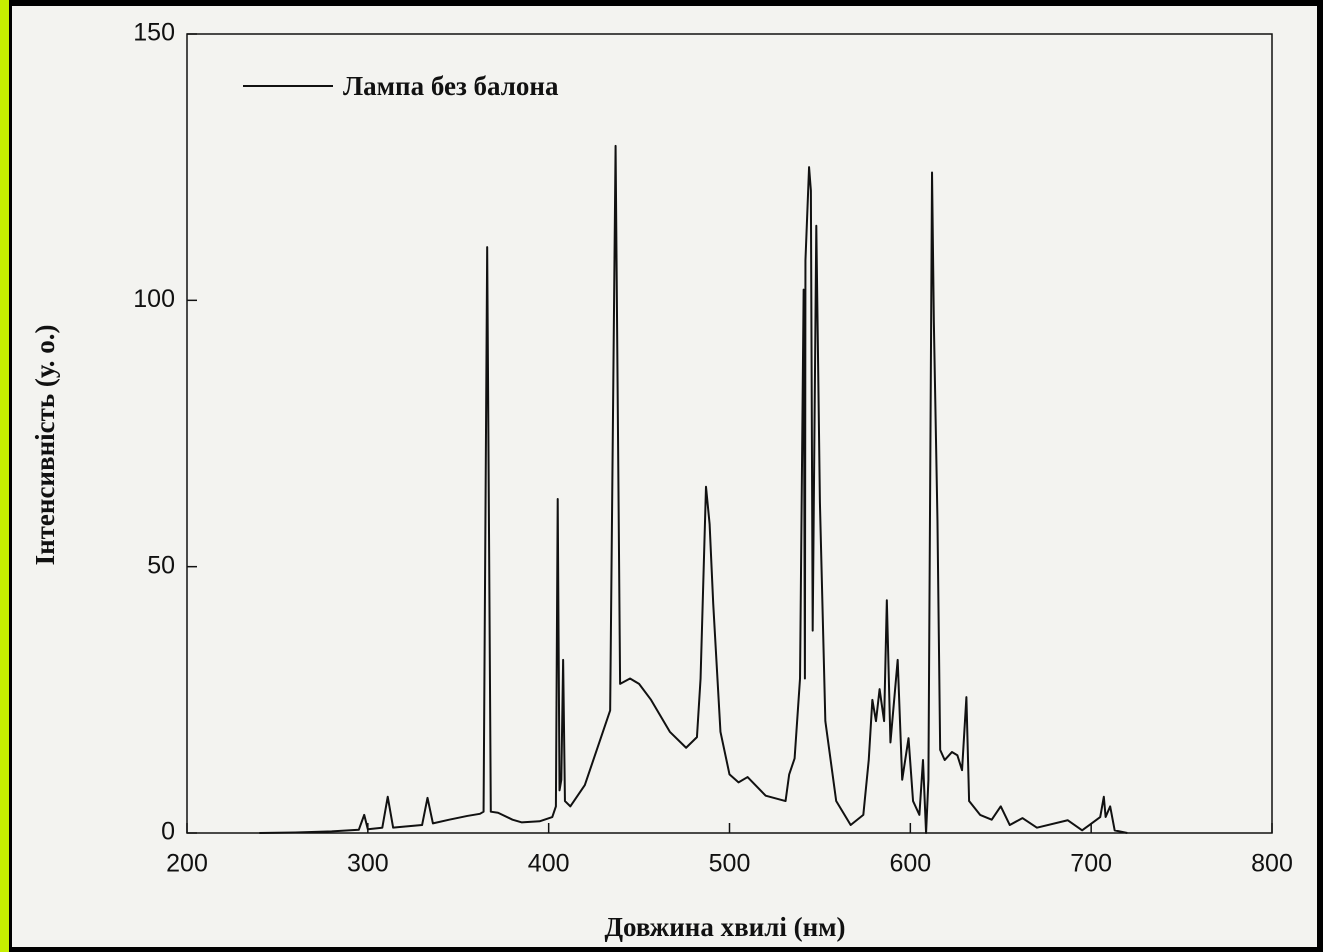 The image size is (1323, 952). Describe the element at coordinates (549, 864) in the screenshot. I see `x-tick-label: 400` at that location.